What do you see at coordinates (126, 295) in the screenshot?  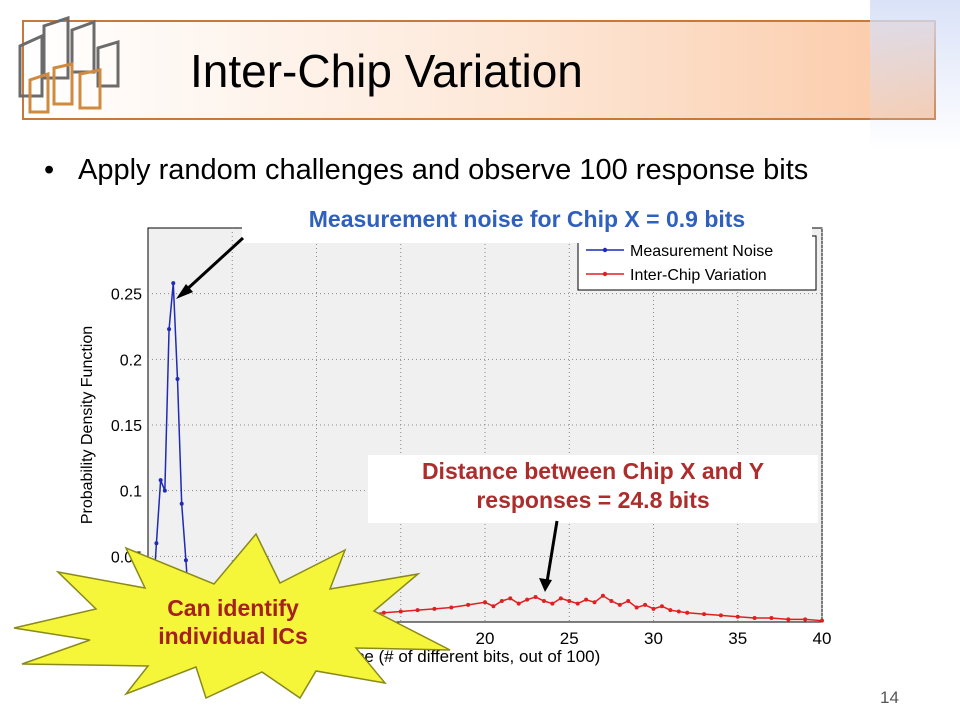 I see `y-tick-label: 0.25` at bounding box center [126, 295].